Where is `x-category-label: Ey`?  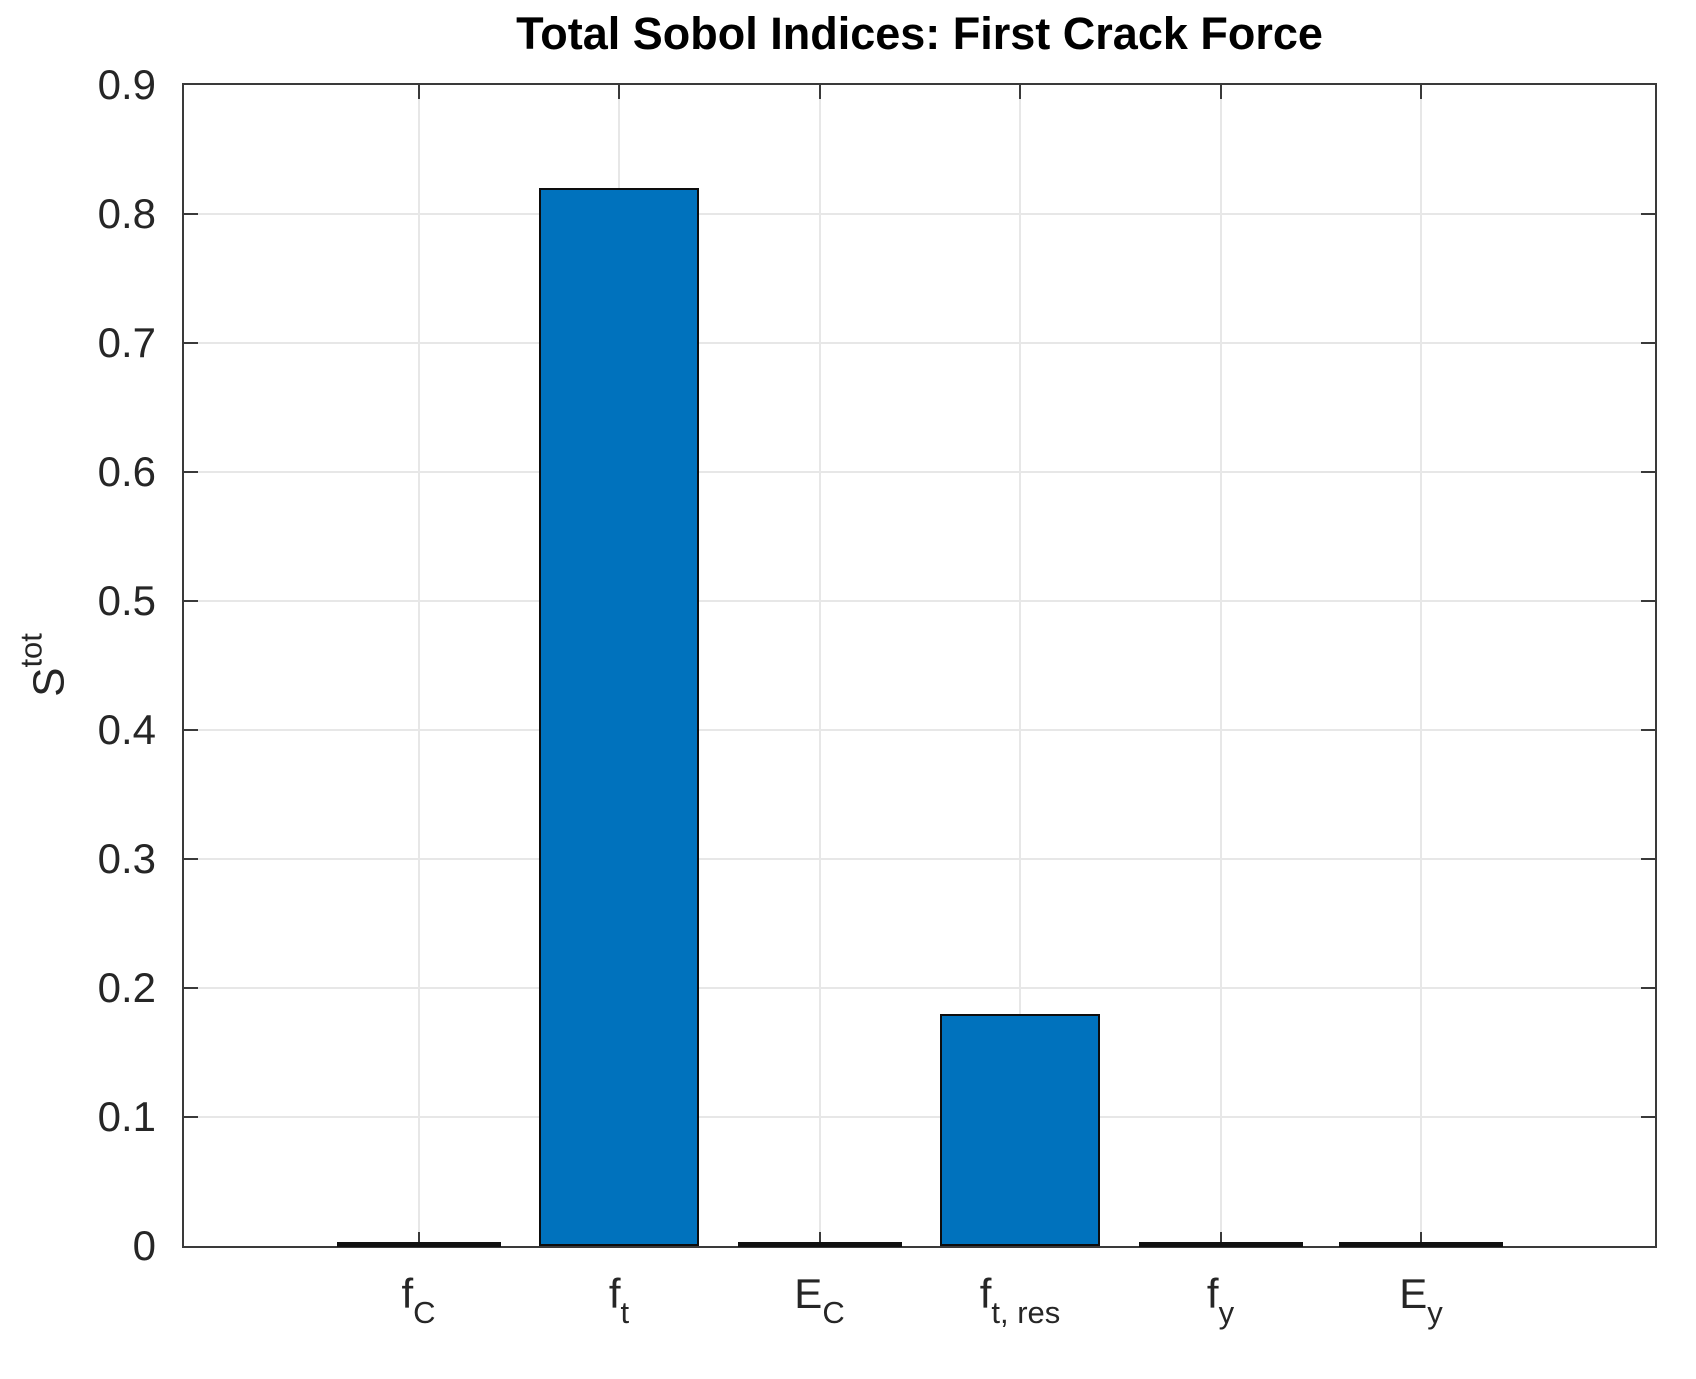
x-category-label: Ey is located at coordinates (1421, 1300).